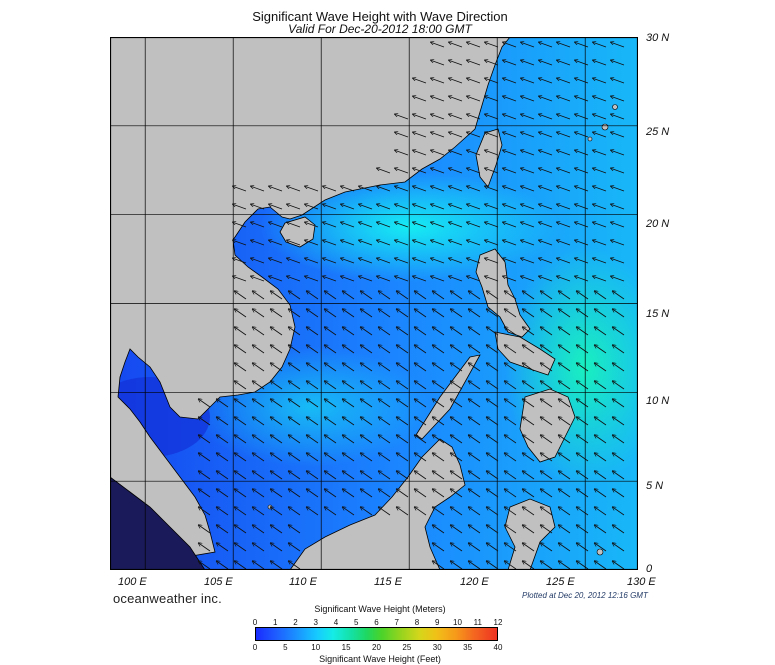 The image size is (775, 665). I want to click on legend-feet-tick: 25, so click(407, 647).